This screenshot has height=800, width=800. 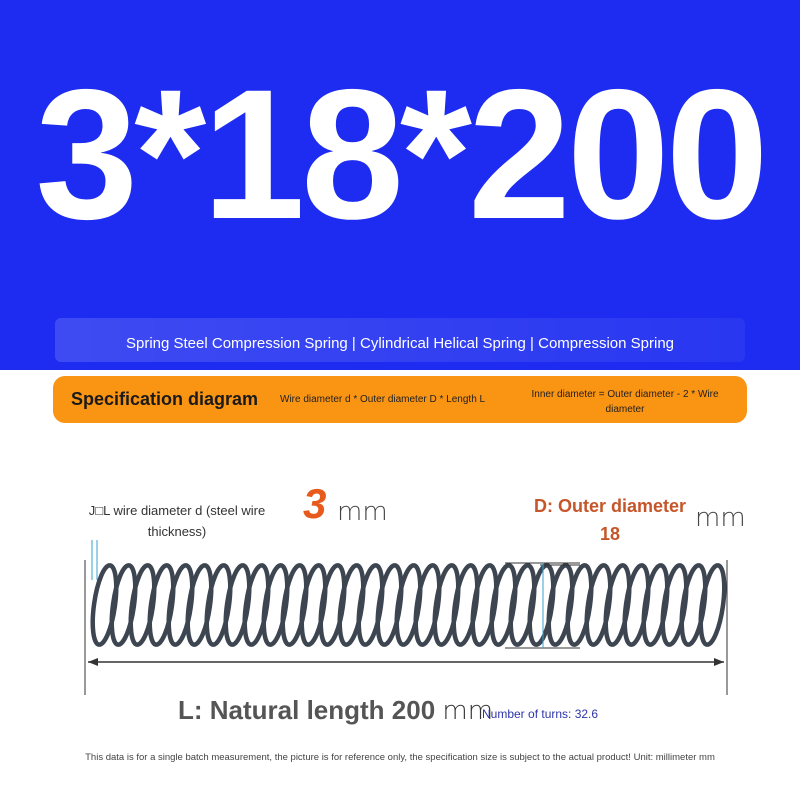 I want to click on spring-coils, so click(x=408, y=605).